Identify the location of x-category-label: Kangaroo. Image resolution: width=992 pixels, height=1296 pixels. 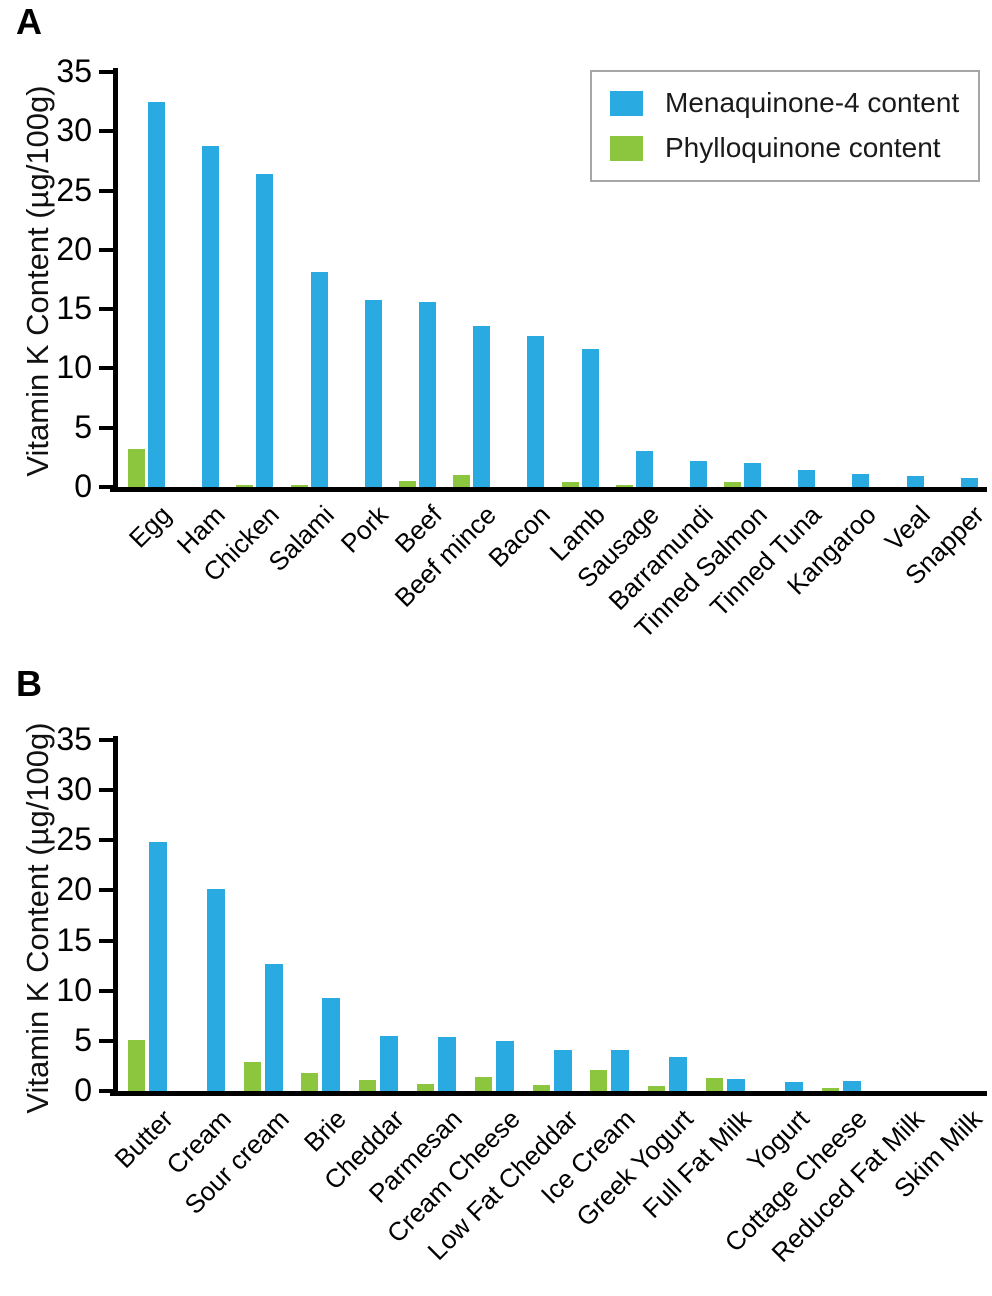
(831, 550).